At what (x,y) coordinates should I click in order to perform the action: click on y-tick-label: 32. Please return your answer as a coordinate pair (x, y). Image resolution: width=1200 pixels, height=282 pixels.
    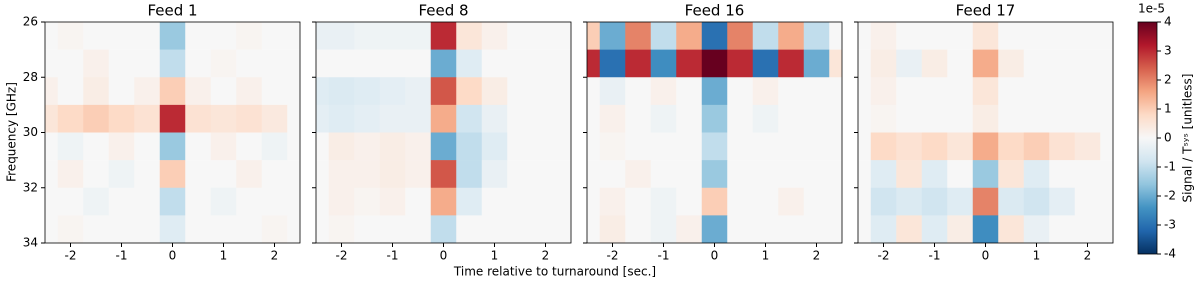
    Looking at the image, I should click on (30, 187).